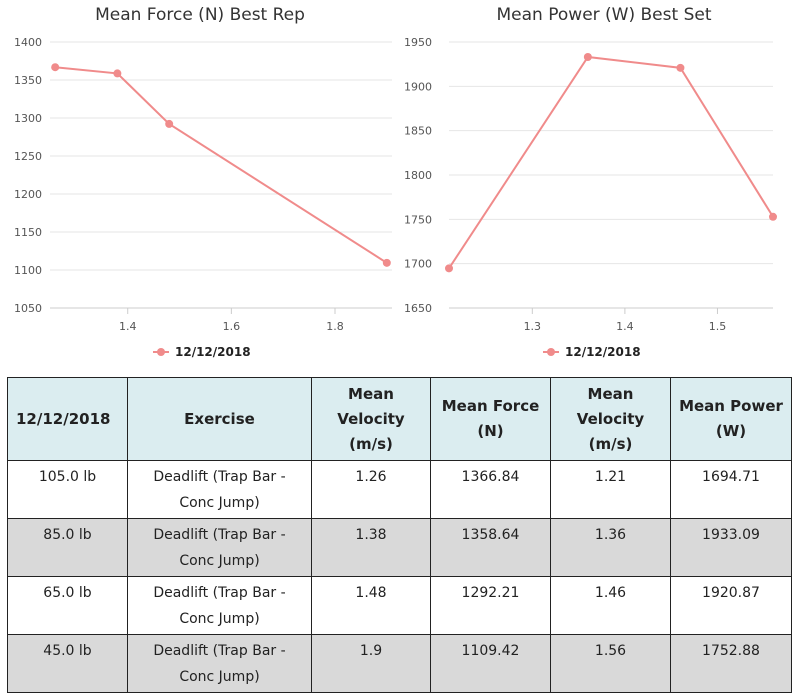 The image size is (800, 693). What do you see at coordinates (418, 42) in the screenshot?
I see `y-tick-label: 1950` at bounding box center [418, 42].